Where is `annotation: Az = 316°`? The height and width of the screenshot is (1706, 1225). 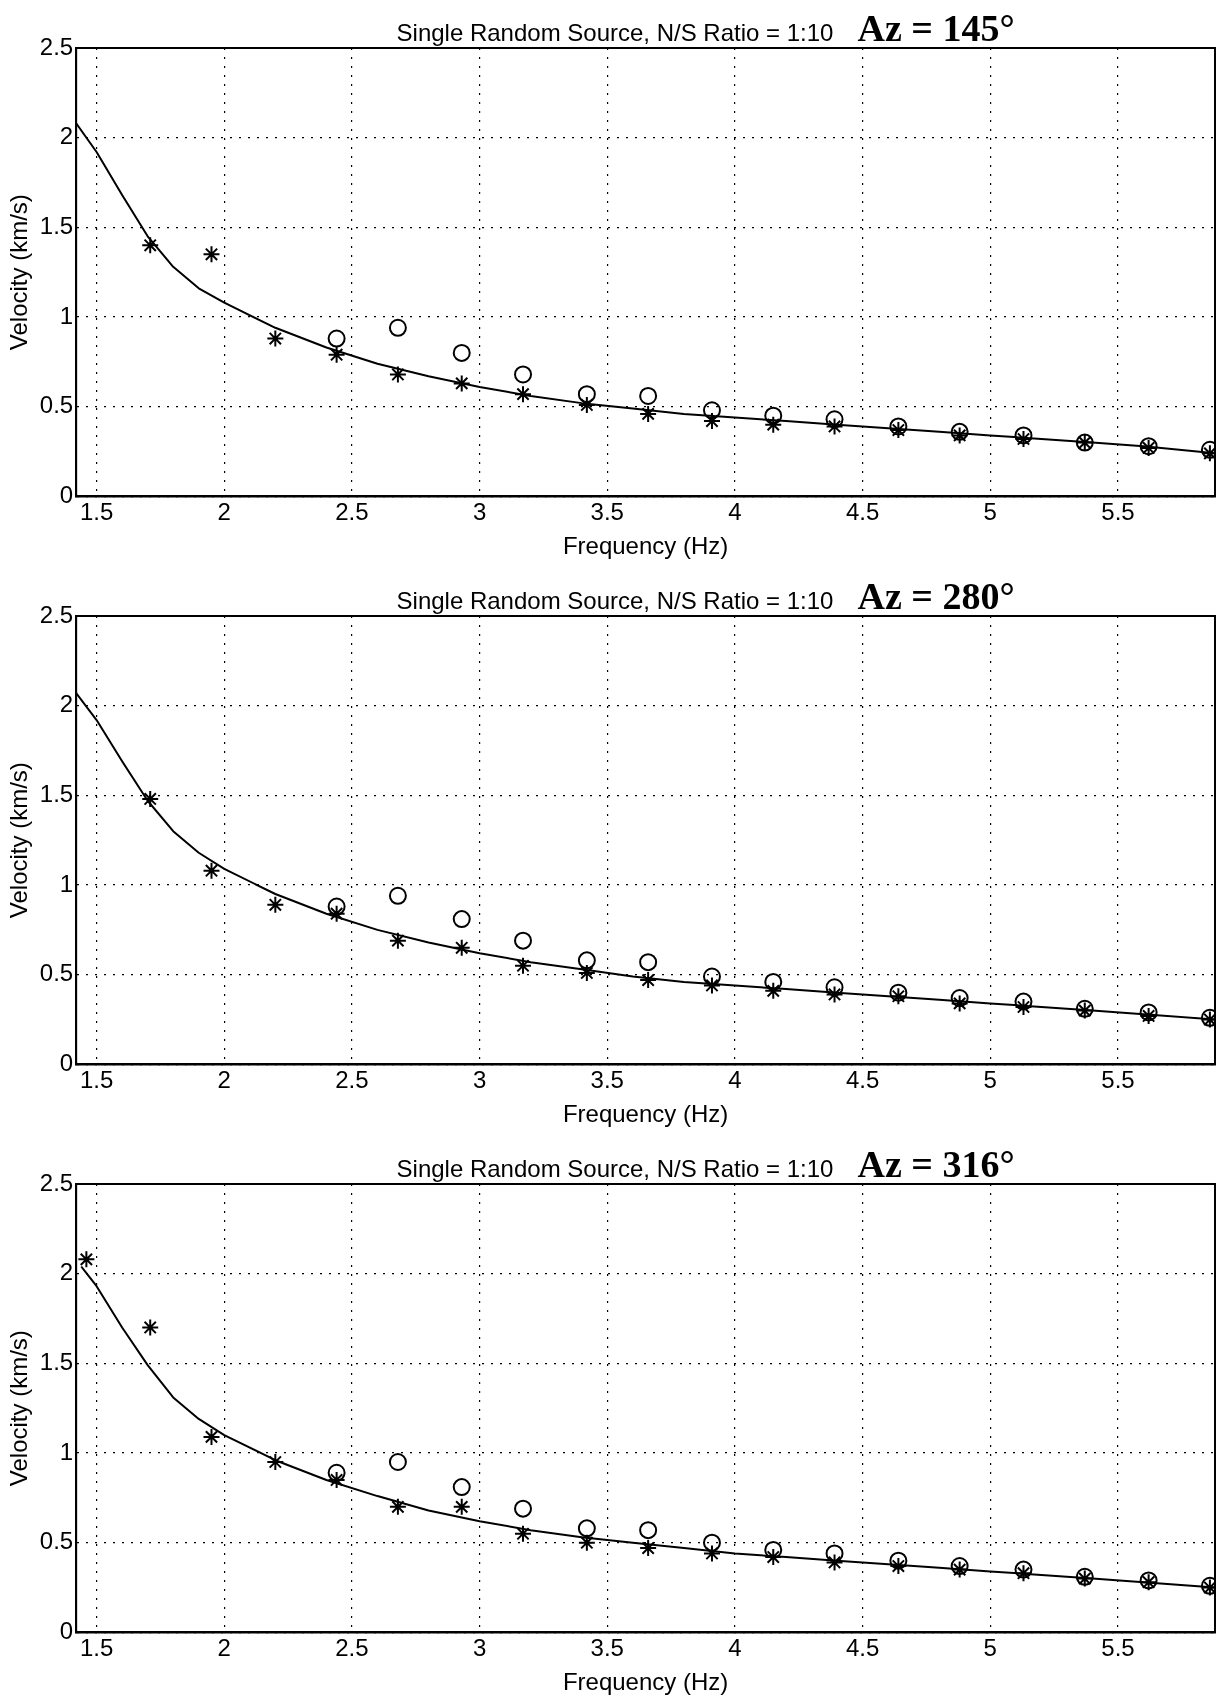
annotation: Az = 316° is located at coordinates (936, 1163).